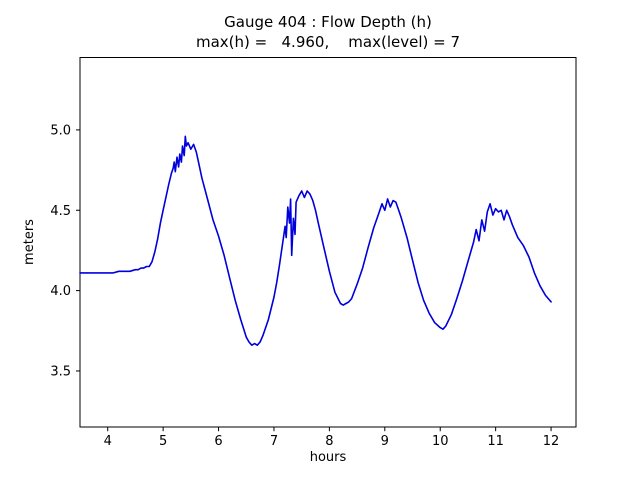 The width and height of the screenshot is (640, 480). I want to click on chart-title-line1: Gauge 404 : Flow Depth (h), so click(328, 22).